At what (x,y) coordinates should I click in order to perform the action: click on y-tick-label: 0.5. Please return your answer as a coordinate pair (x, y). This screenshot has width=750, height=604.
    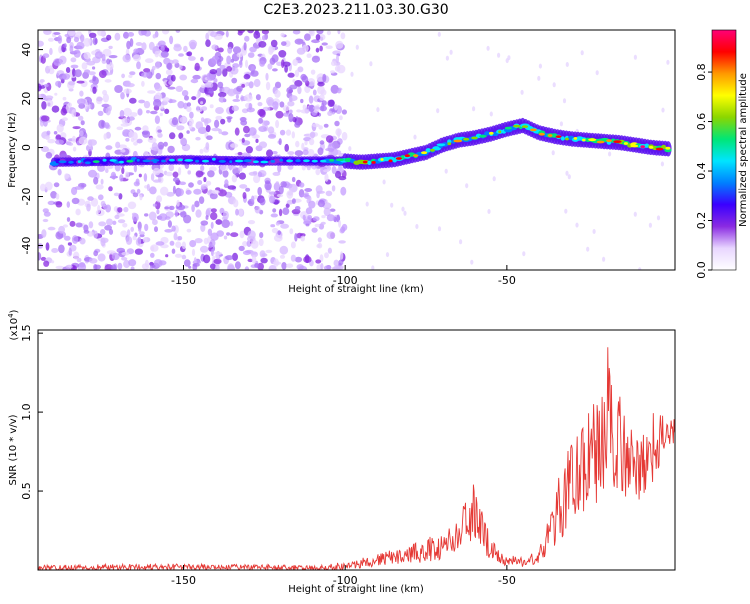
    Looking at the image, I should click on (26, 491).